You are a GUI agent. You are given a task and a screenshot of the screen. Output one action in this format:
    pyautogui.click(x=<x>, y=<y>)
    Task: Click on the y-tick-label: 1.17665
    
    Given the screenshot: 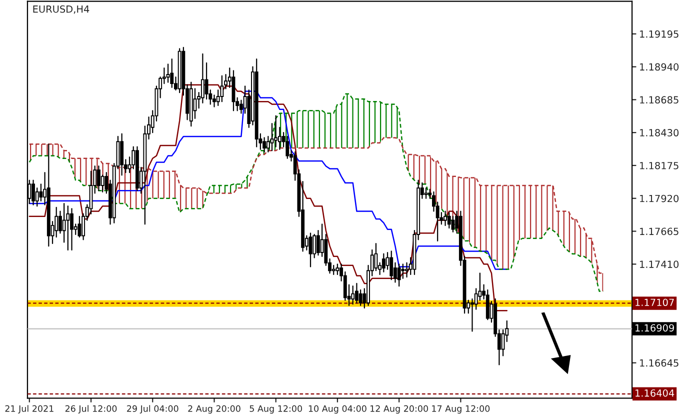 What is the action you would take?
    pyautogui.click(x=659, y=232)
    